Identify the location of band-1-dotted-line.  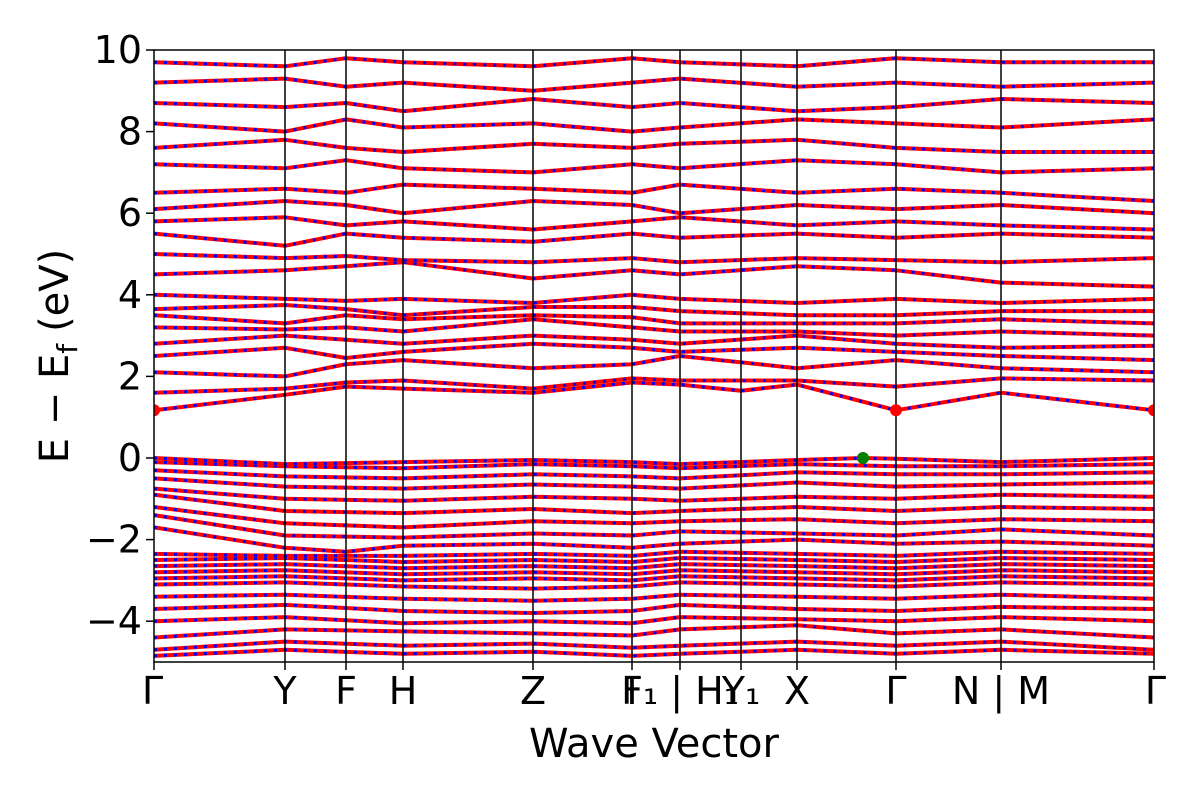
(654, 646).